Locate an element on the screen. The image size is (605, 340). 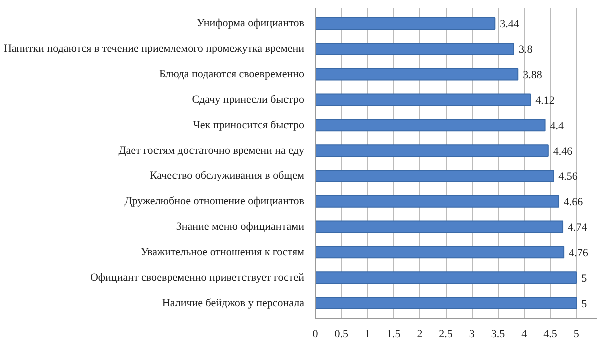
y-tick-label: Наличие бейджов у персонала is located at coordinates (233, 303).